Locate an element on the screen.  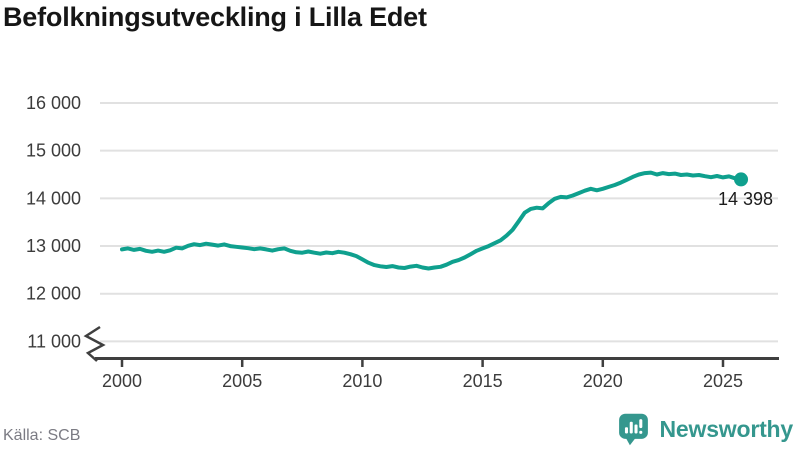
page-title: Befolkningsutveckling i Lilla Edet is located at coordinates (215, 17).